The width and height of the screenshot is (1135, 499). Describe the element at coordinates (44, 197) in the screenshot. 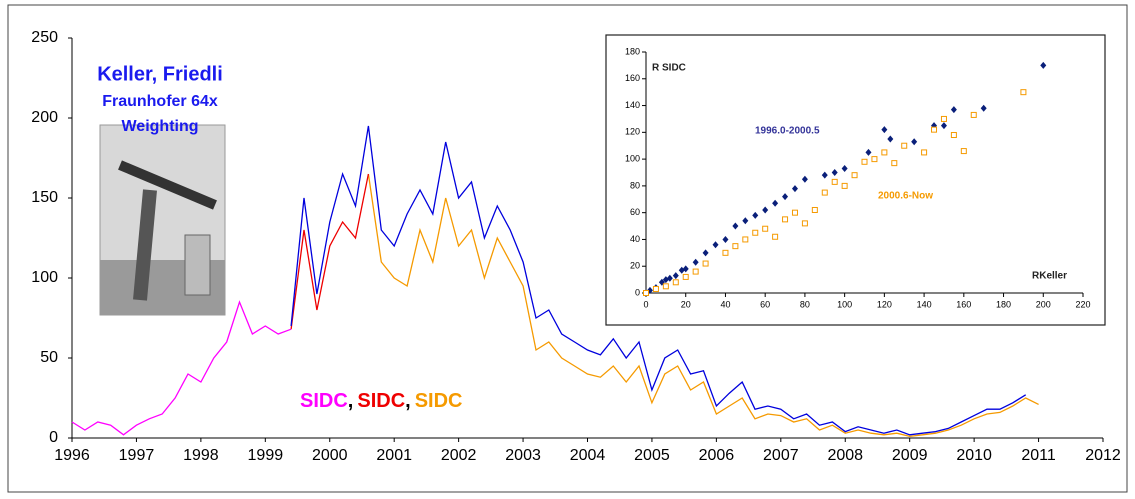

I see `y-tick-label: 150` at that location.